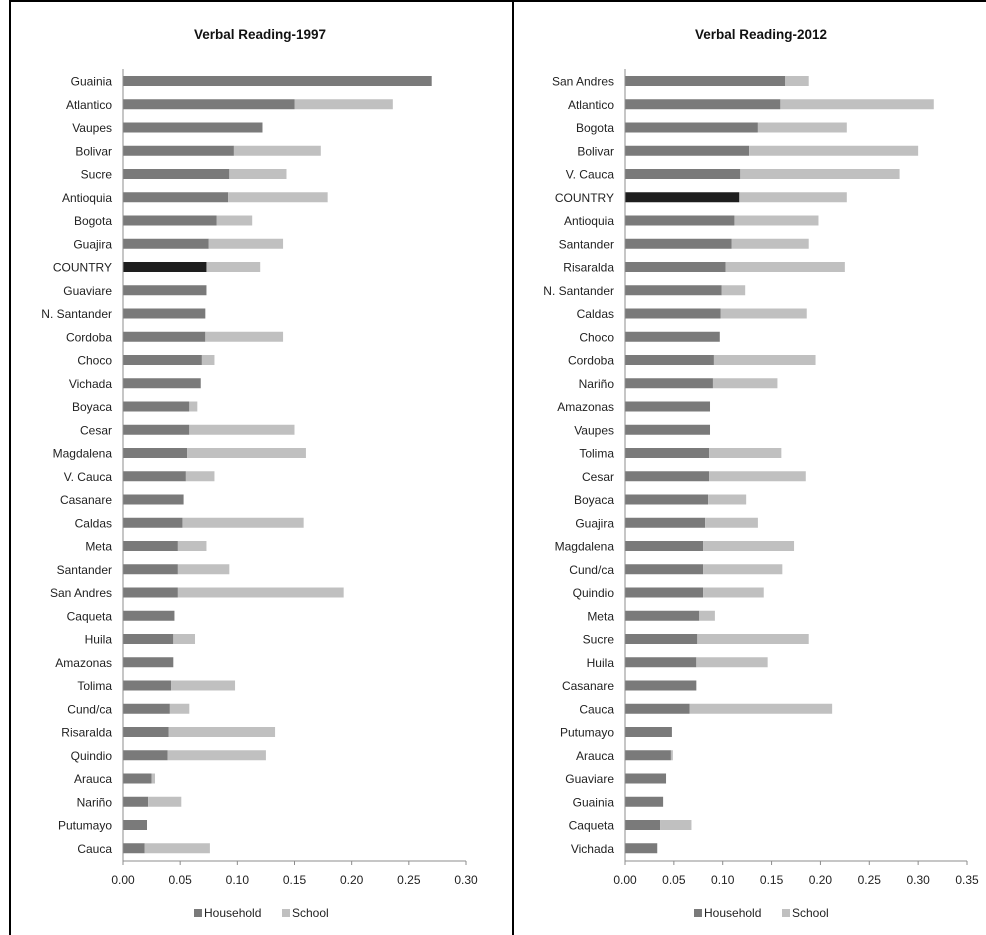  What do you see at coordinates (497, 1) in the screenshot?
I see `top-border` at bounding box center [497, 1].